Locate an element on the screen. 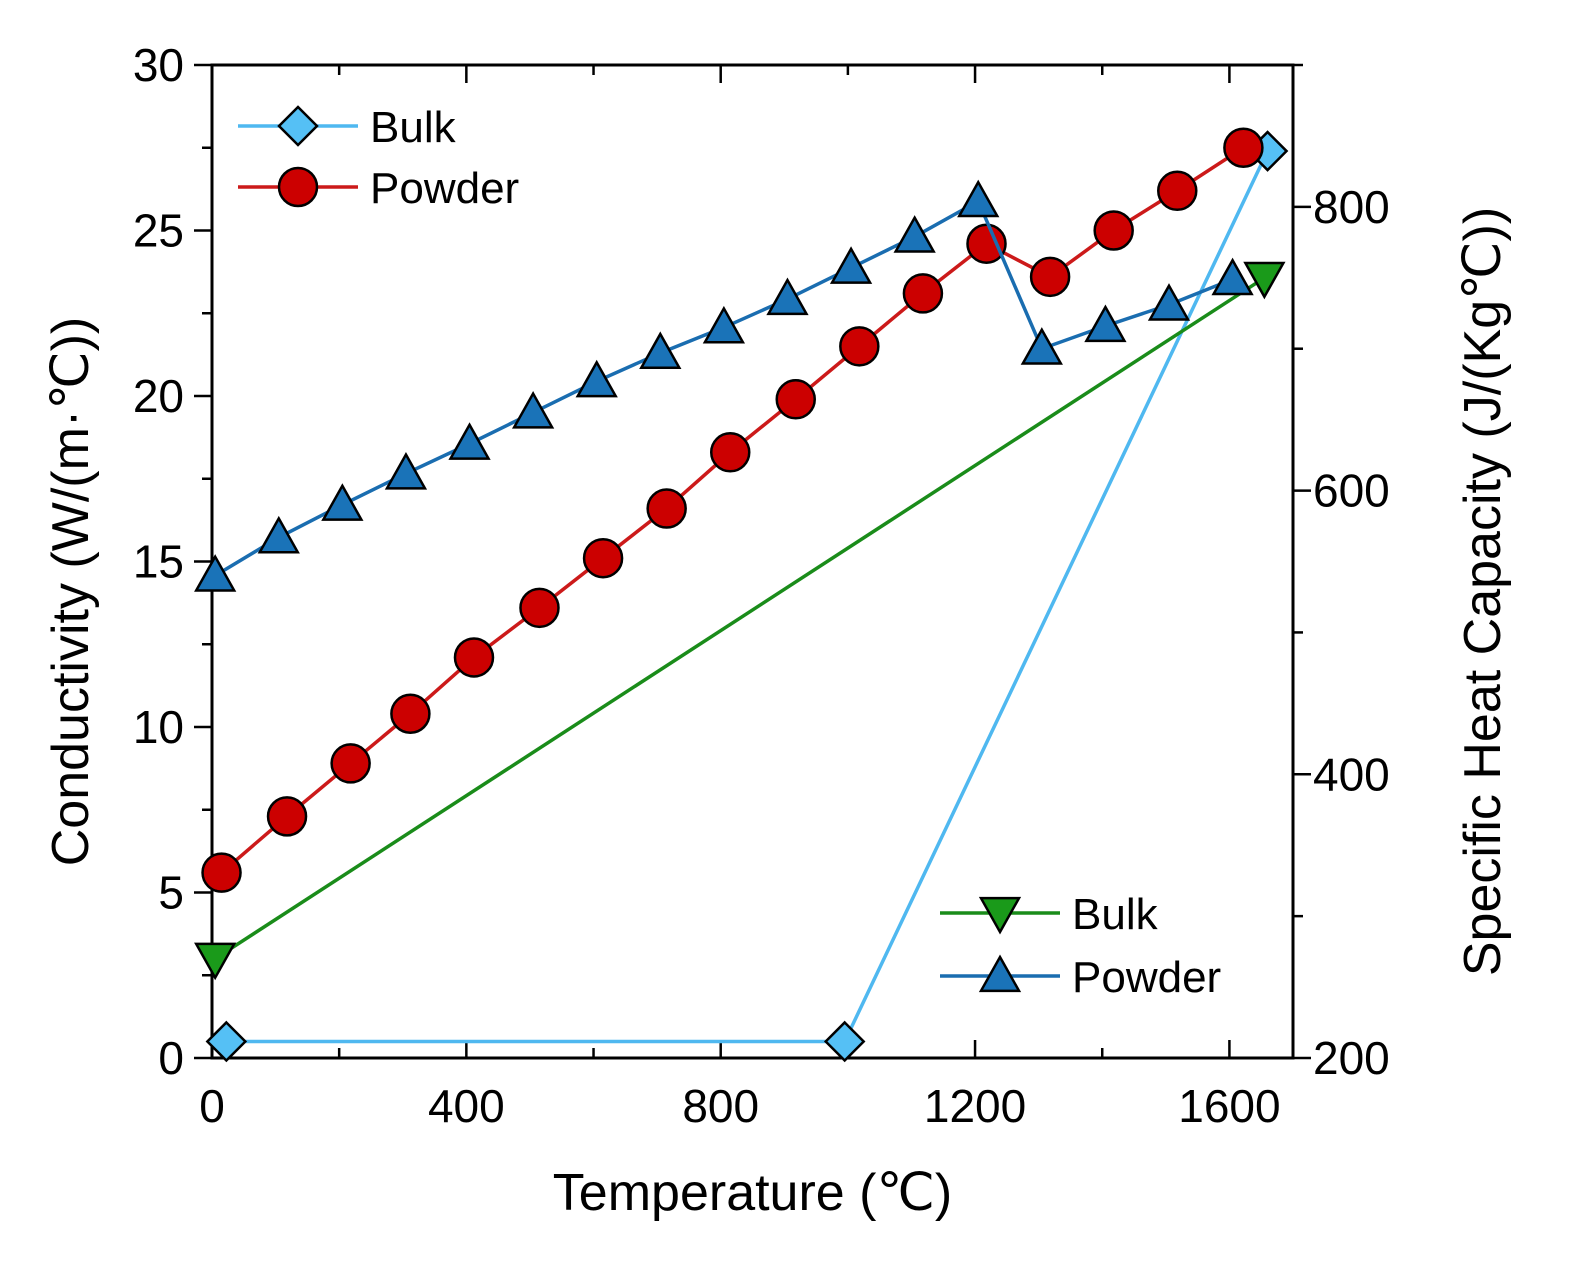 The width and height of the screenshot is (1590, 1284). legend-powder-conductivity: Powder is located at coordinates (378, 188).